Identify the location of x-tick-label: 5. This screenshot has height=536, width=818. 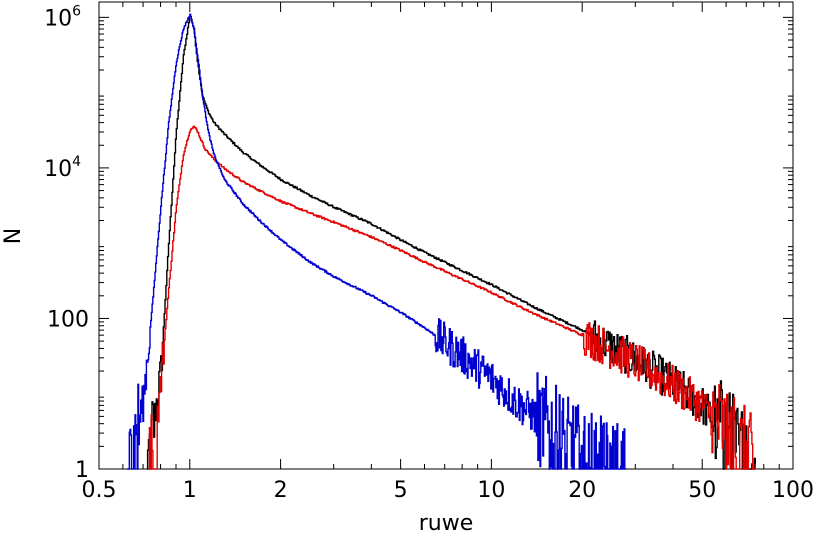
(401, 490).